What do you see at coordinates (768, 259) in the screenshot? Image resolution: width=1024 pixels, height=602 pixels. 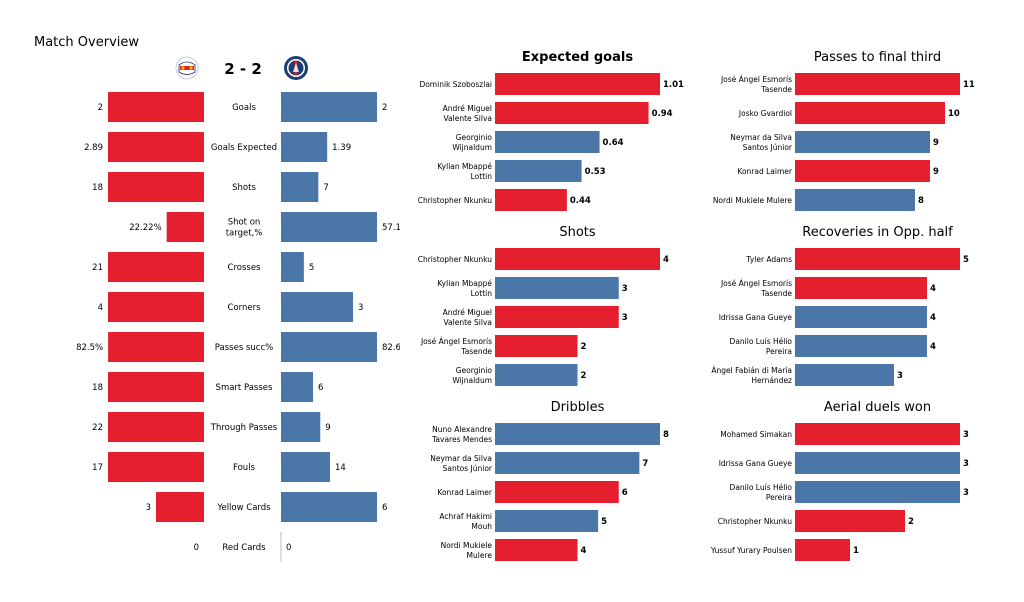 I see `player-label-recoveries-in-opp-half-0: Tyler Adams` at bounding box center [768, 259].